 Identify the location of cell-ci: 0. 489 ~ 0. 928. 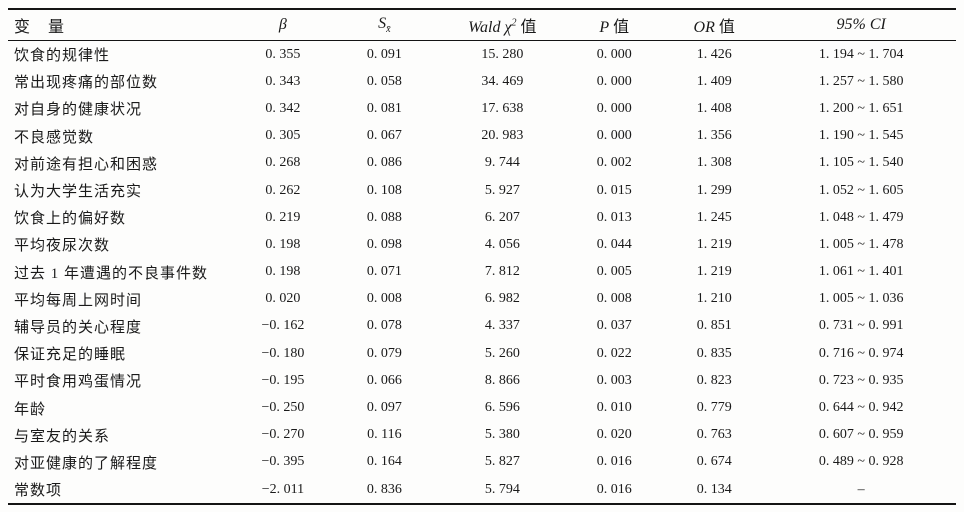
(861, 462).